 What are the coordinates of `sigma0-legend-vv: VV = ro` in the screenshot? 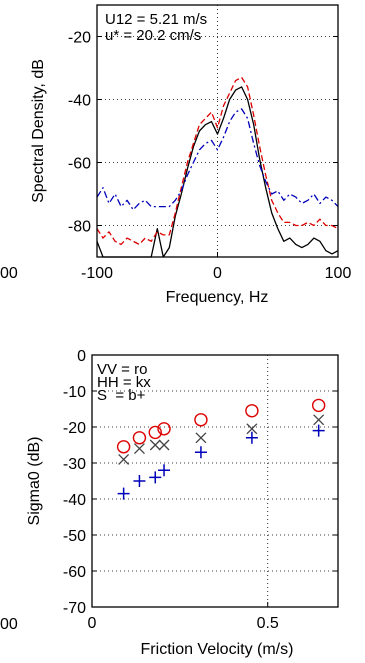 It's located at (122, 369).